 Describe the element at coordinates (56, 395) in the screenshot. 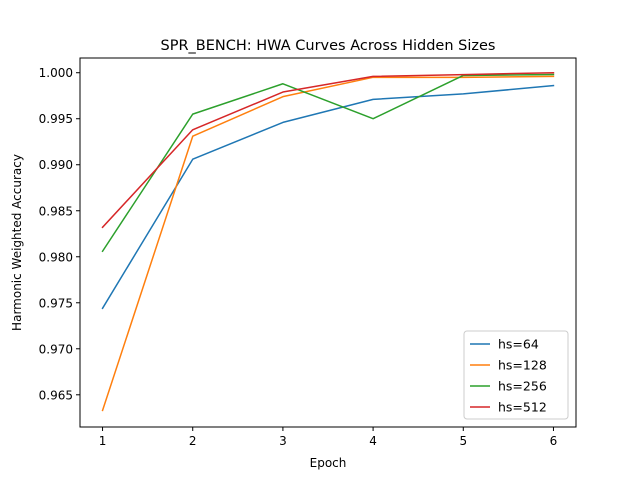

I see `y-tick-label: 0.965` at that location.